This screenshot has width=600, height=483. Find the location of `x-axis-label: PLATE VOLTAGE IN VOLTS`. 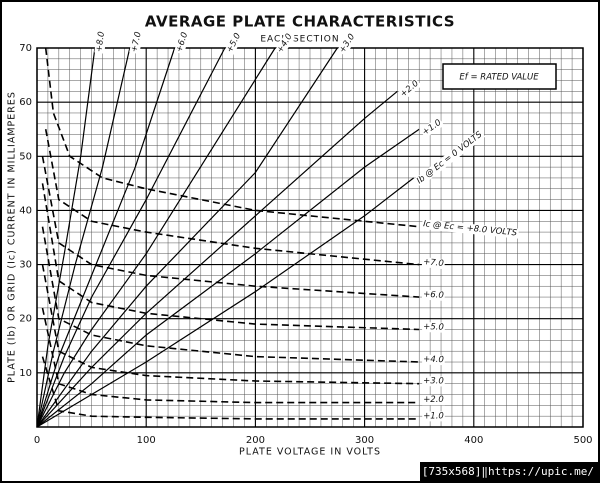

x-axis-label: PLATE VOLTAGE IN VOLTS is located at coordinates (310, 452).